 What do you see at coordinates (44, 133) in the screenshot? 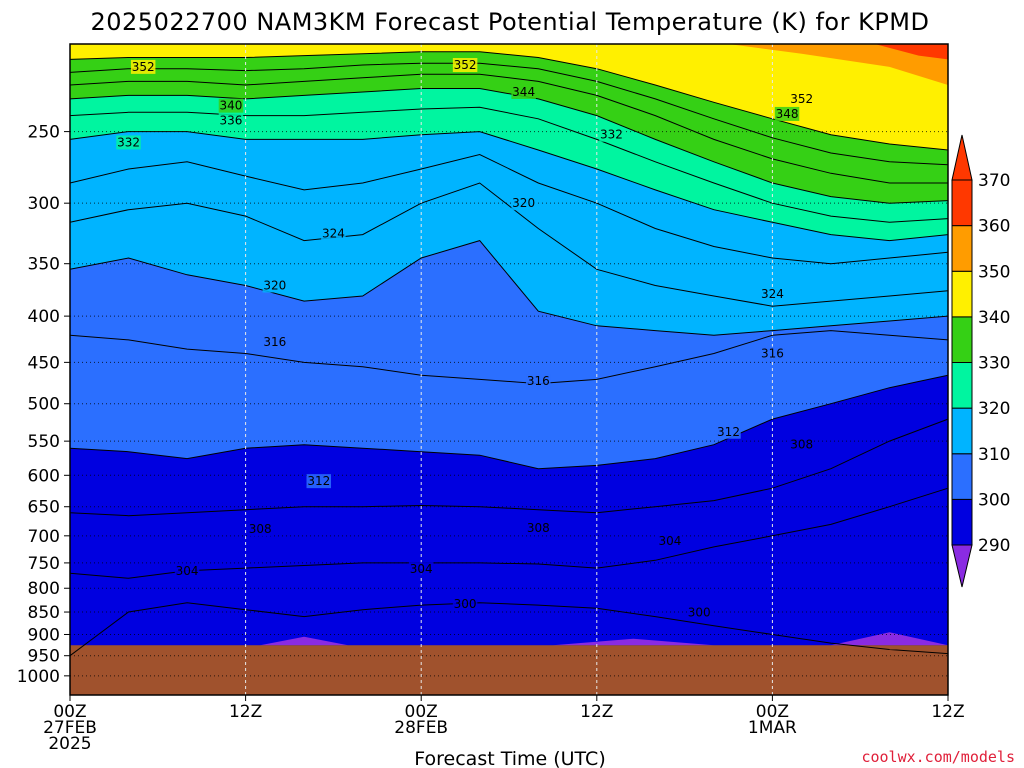
I see `y-tick-label: 250` at bounding box center [44, 133].